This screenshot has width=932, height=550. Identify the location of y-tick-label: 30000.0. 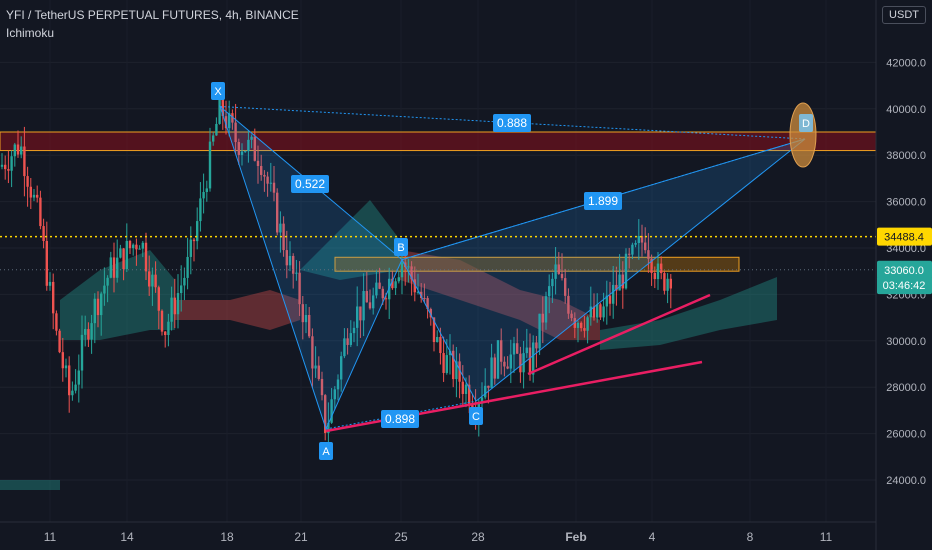
(906, 342).